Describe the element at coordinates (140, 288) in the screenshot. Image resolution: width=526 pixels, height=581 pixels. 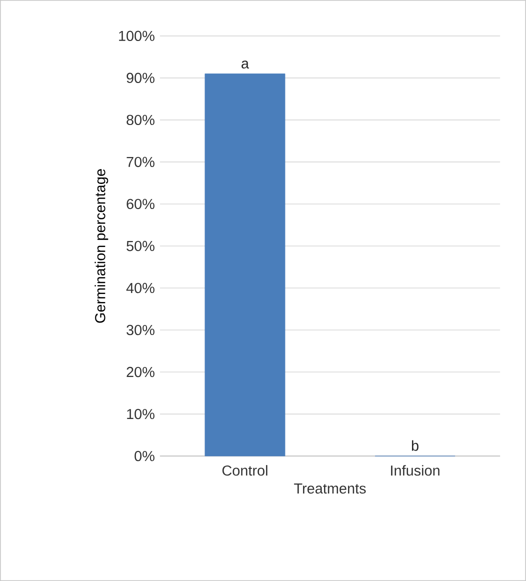
I see `y-tick-label: 40%` at that location.